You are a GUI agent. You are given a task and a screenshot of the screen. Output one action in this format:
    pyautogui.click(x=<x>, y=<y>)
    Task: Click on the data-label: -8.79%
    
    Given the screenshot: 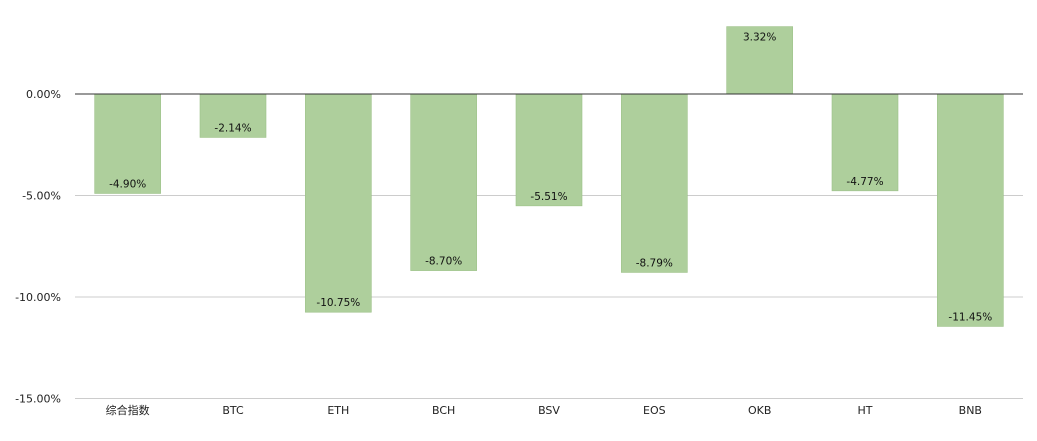 What is the action you would take?
    pyautogui.click(x=654, y=263)
    